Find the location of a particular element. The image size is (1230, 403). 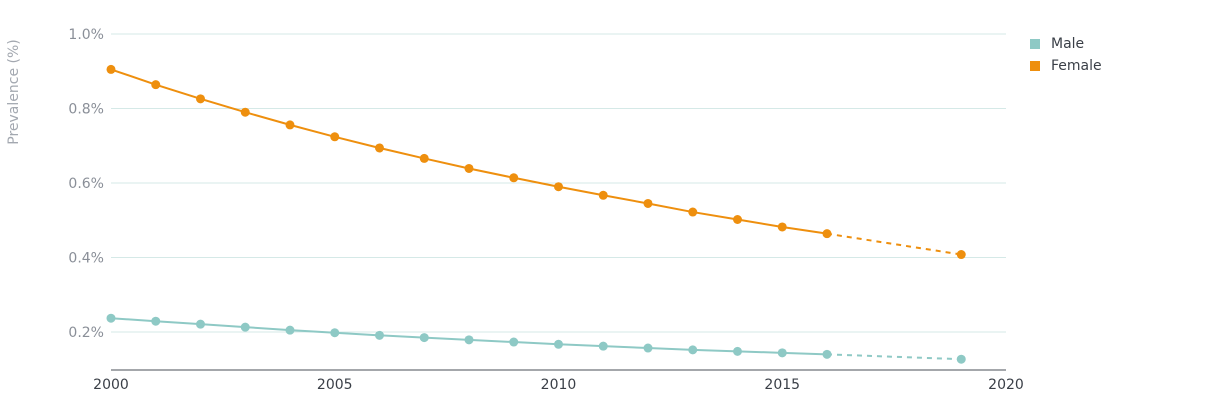

legend-label-male: Male is located at coordinates (1068, 44).